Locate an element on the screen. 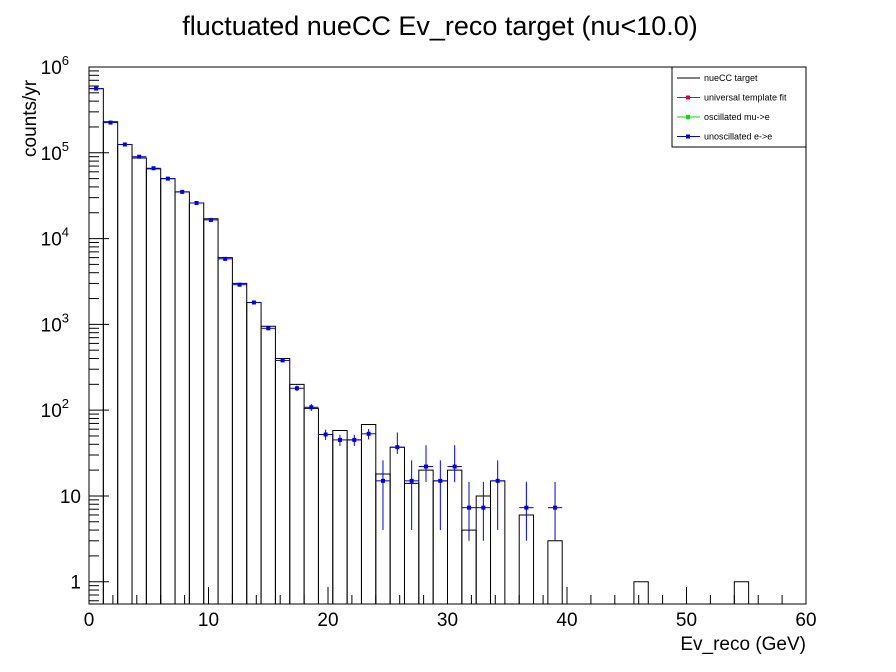 The width and height of the screenshot is (896, 672). x-tick-label: 0 is located at coordinates (89, 620).